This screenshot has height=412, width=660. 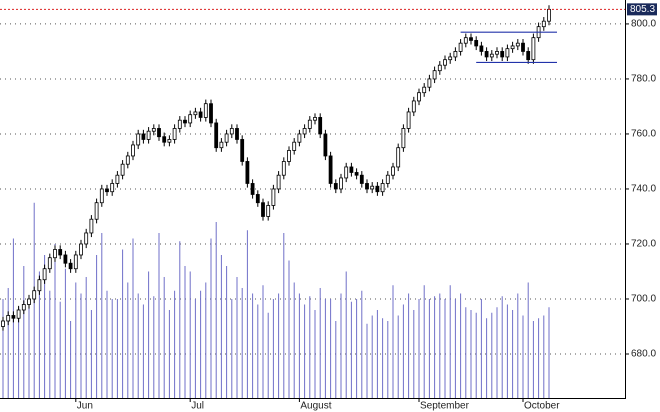 I want to click on y-tick-label: 720.0, so click(x=643, y=244).